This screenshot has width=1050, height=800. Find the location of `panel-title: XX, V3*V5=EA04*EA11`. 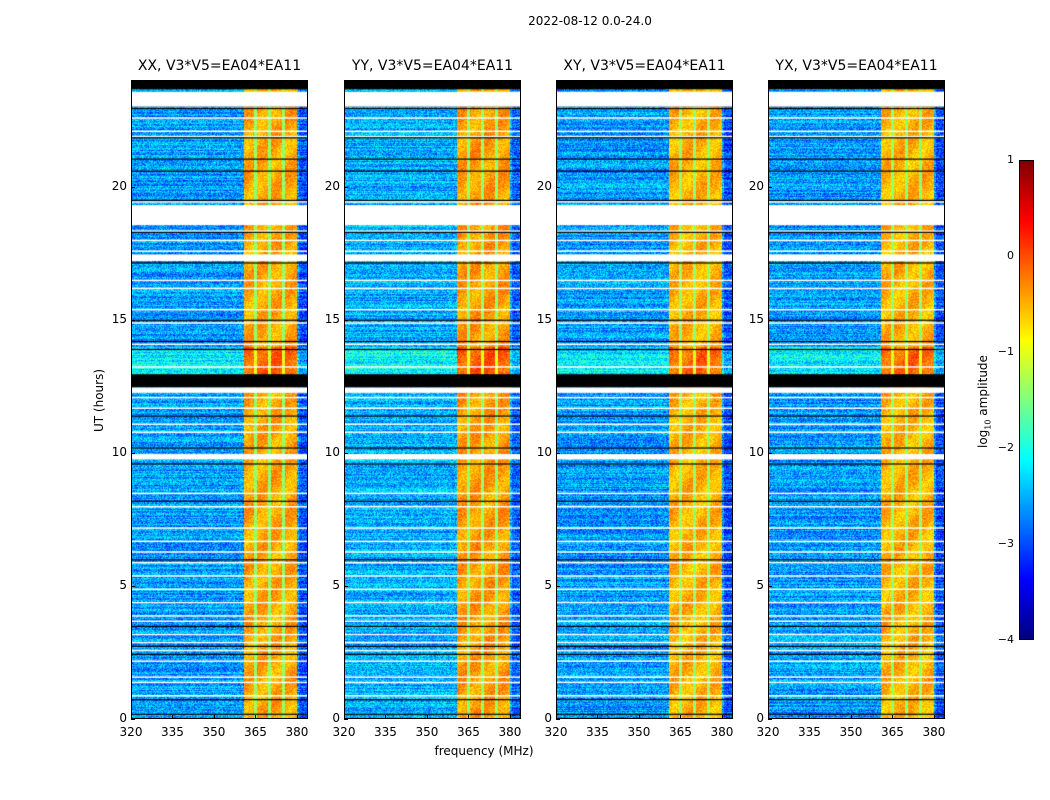

panel-title: XX, V3*V5=EA04*EA11 is located at coordinates (219, 66).